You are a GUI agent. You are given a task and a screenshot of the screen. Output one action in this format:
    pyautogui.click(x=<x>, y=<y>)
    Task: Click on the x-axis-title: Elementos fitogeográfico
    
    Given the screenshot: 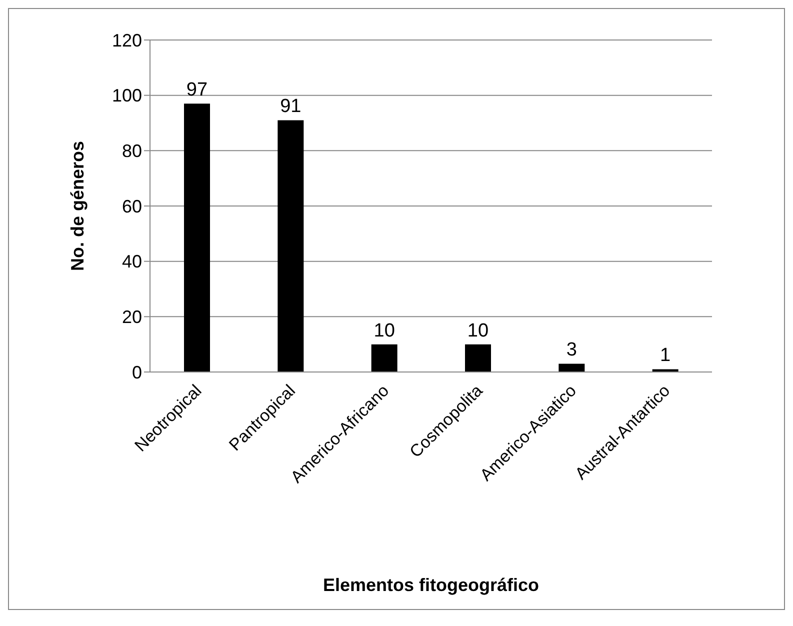 What is the action you would take?
    pyautogui.click(x=431, y=585)
    